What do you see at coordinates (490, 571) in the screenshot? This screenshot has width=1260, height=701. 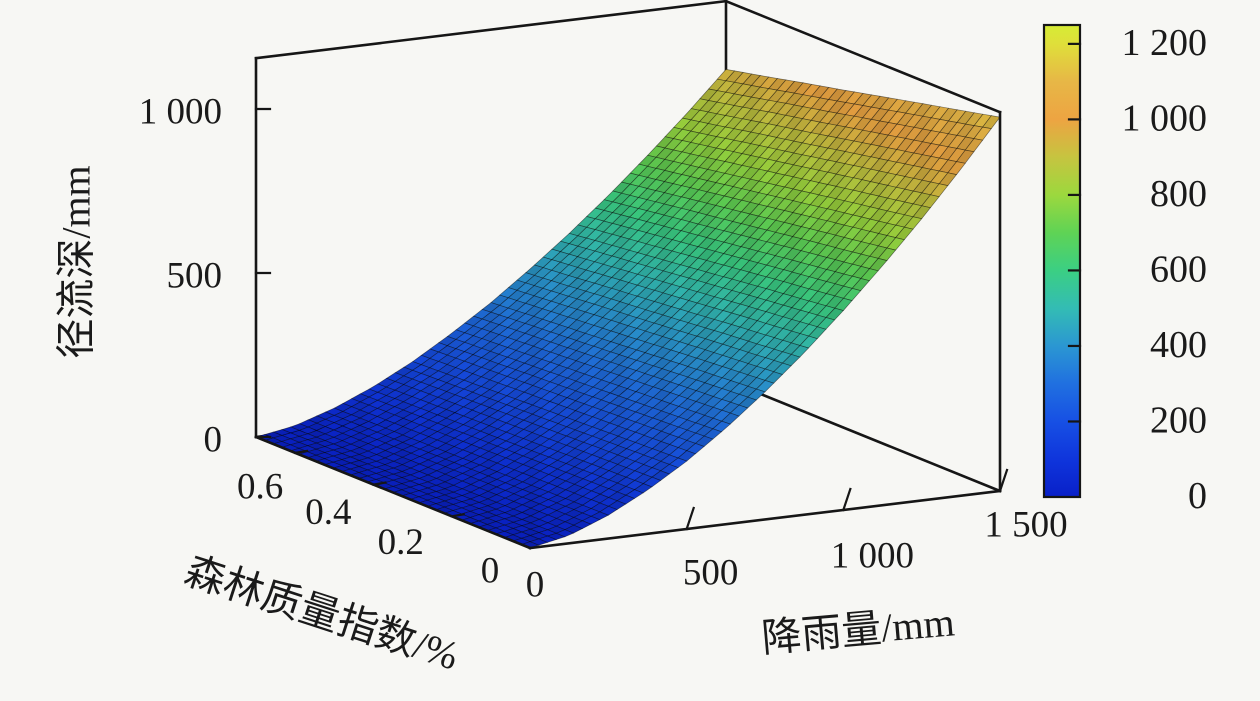 I see `y-tick-label: 0` at bounding box center [490, 571].